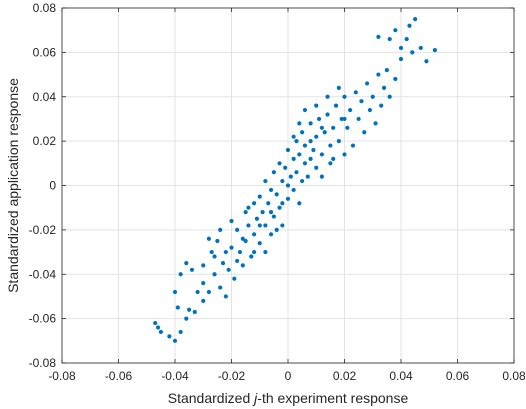 The width and height of the screenshot is (526, 409). Describe the element at coordinates (13, 185) in the screenshot. I see `y-axis-label: Standardized application response` at that location.